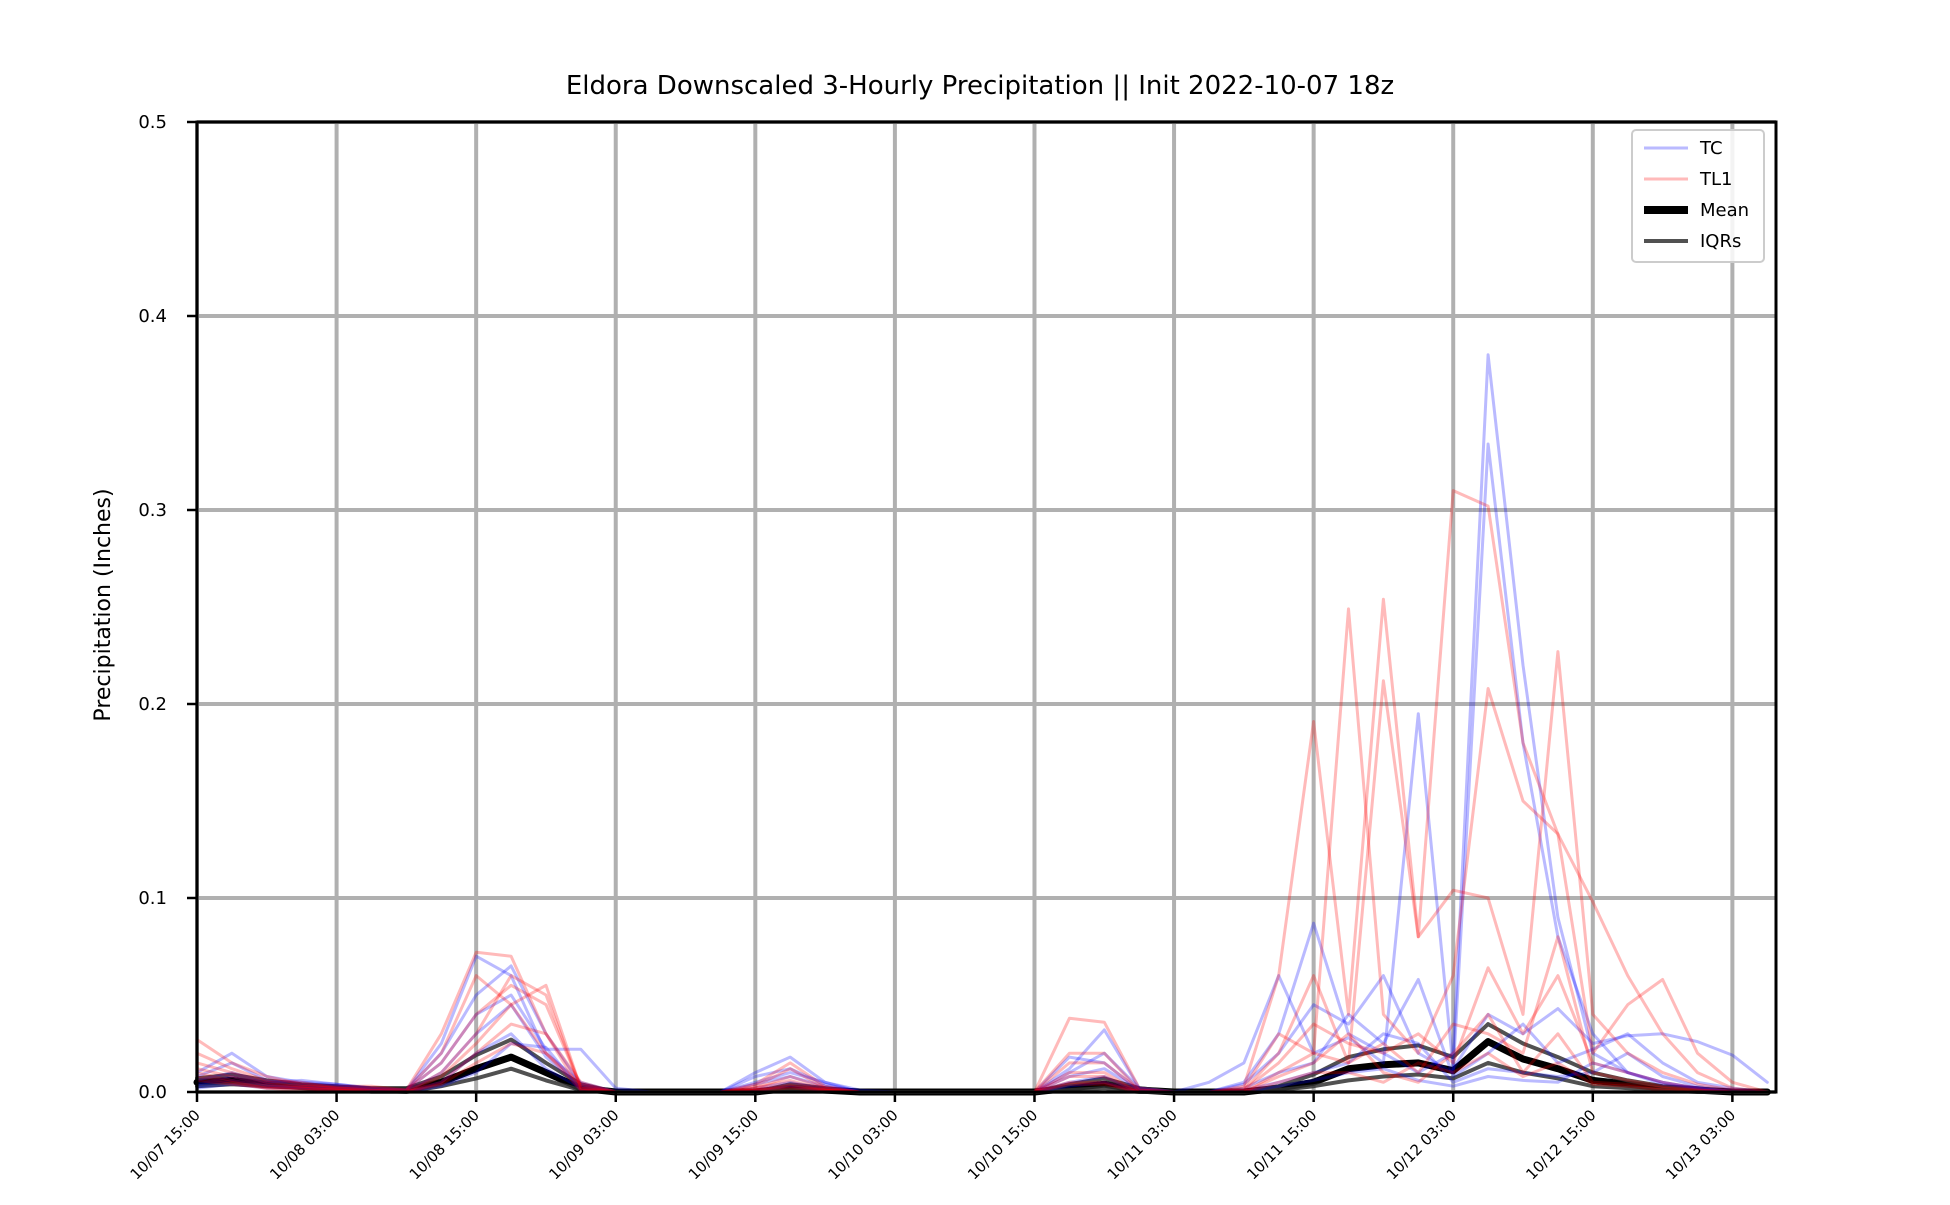 This screenshot has width=1950, height=1205. What do you see at coordinates (152, 510) in the screenshot?
I see `y-tick-label: 0.3` at bounding box center [152, 510].